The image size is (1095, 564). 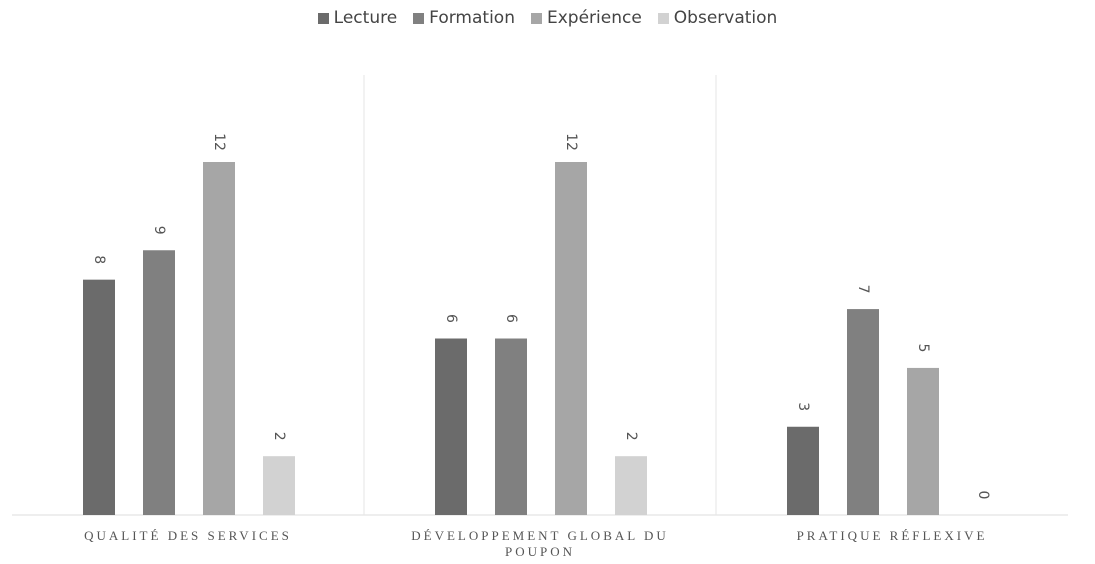 I want to click on data-label: 0, so click(x=983, y=495).